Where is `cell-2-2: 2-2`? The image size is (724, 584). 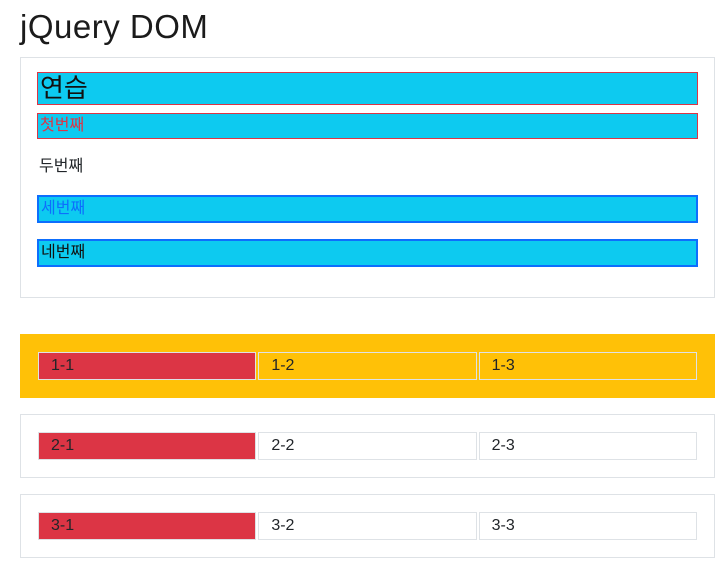
cell-2-2: 2-2 is located at coordinates (367, 446).